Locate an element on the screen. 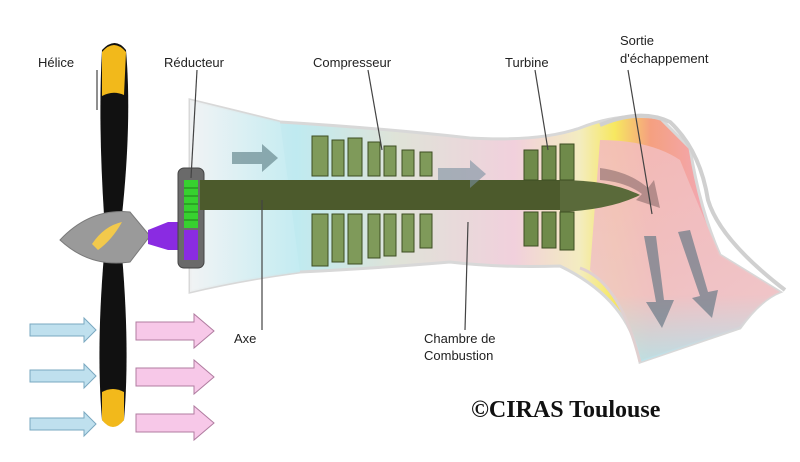  label-helice: Hélice is located at coordinates (56, 62).